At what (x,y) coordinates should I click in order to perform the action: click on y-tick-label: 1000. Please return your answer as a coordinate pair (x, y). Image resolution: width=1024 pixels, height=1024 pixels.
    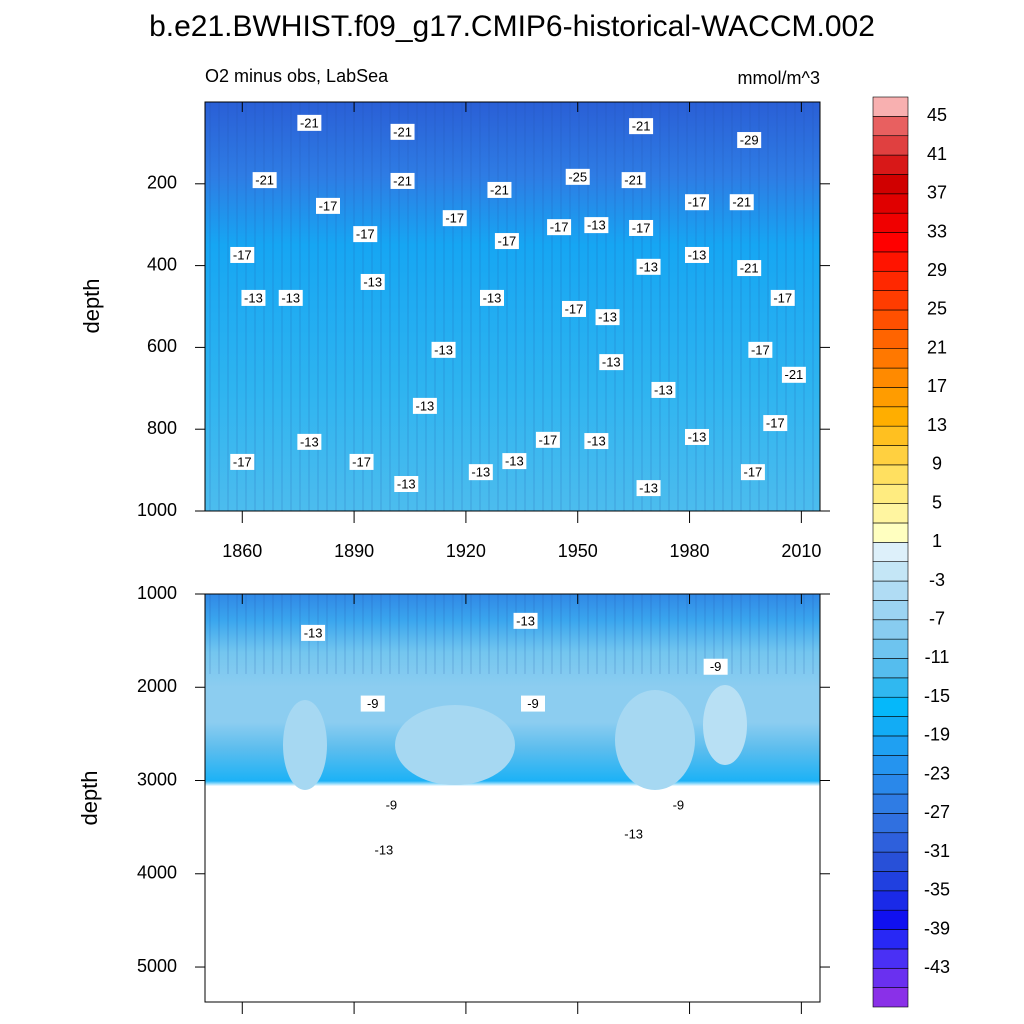
    Looking at the image, I should click on (157, 593).